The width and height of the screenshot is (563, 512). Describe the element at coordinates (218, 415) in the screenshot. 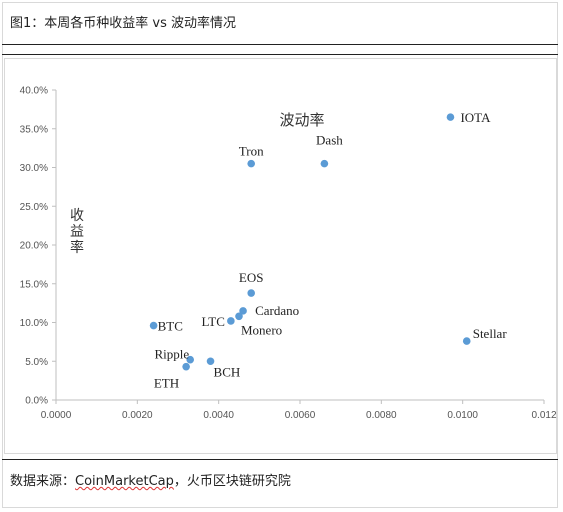

I see `x-tick-label: 0.0040` at that location.